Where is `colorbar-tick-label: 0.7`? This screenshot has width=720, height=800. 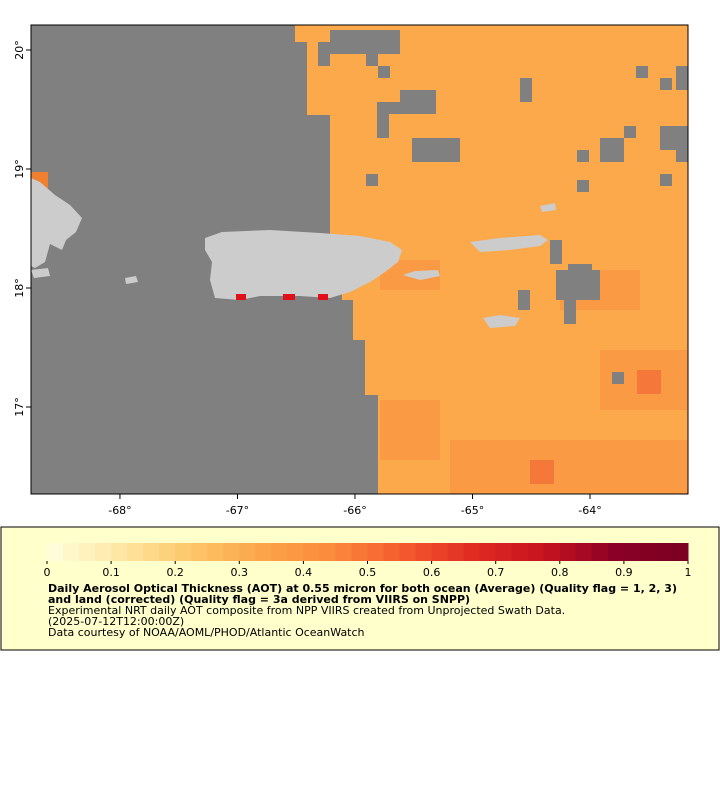 colorbar-tick-label: 0.7 is located at coordinates (496, 572).